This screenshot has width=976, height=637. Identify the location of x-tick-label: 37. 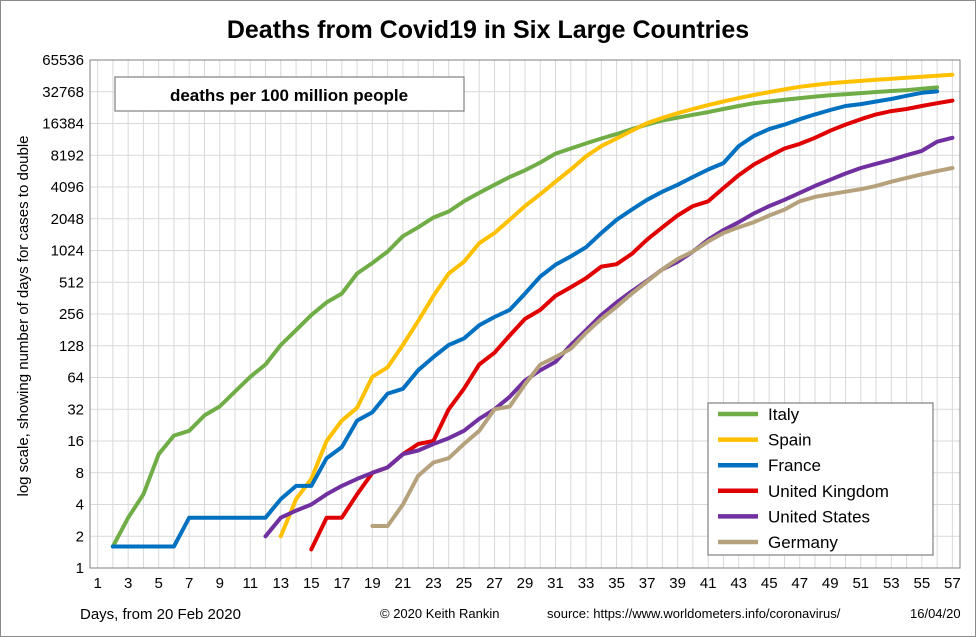
(647, 583).